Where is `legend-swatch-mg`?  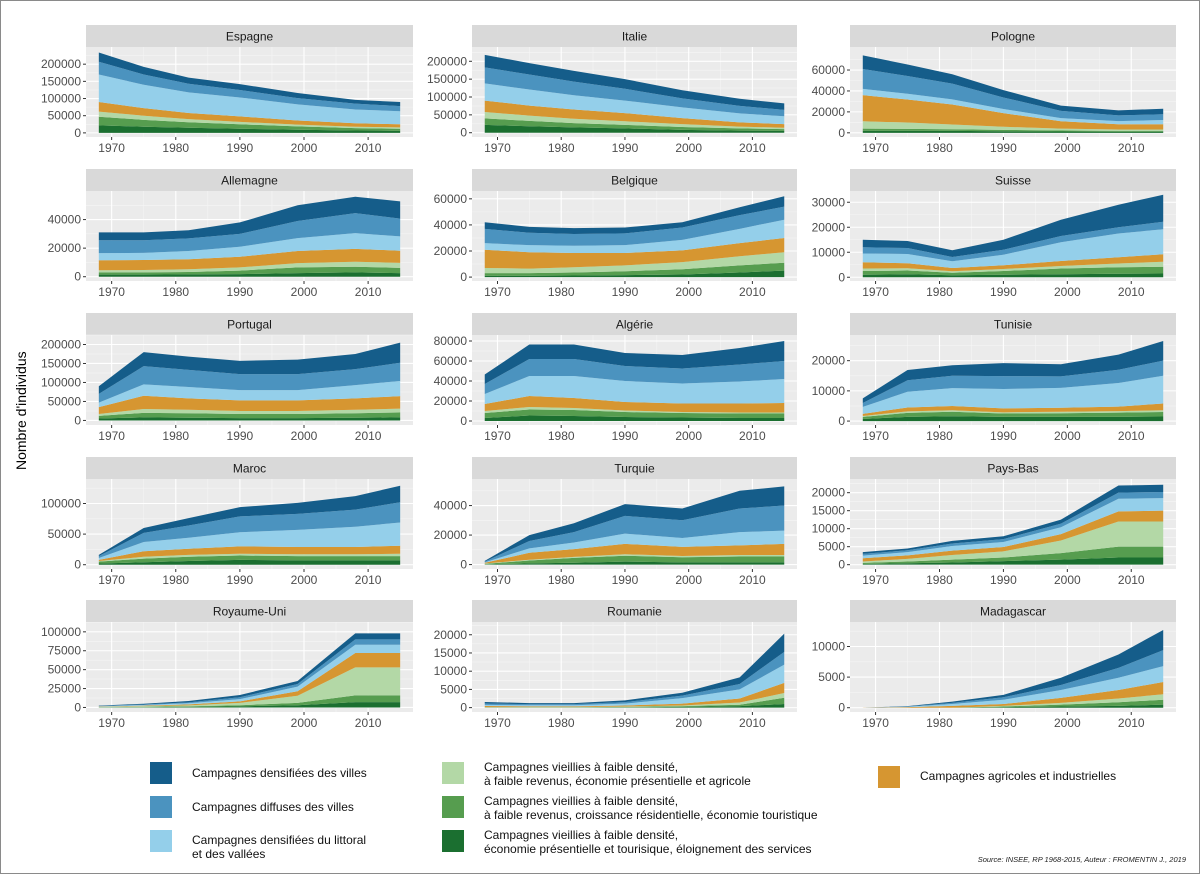
legend-swatch-mg is located at coordinates (453, 807).